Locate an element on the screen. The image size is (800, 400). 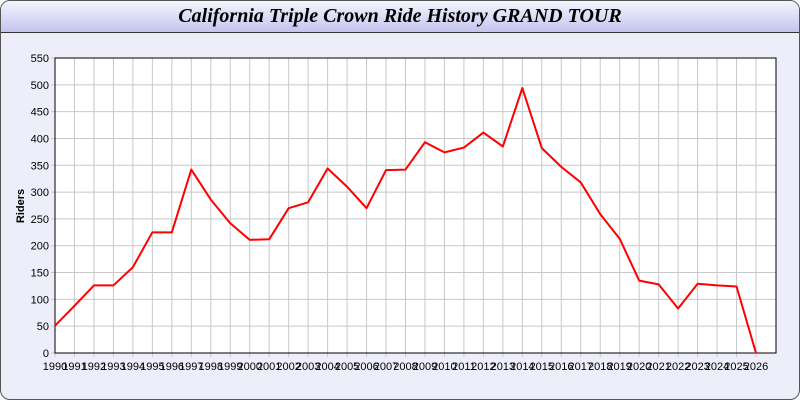
x-tick-label: 1994 is located at coordinates (133, 367).